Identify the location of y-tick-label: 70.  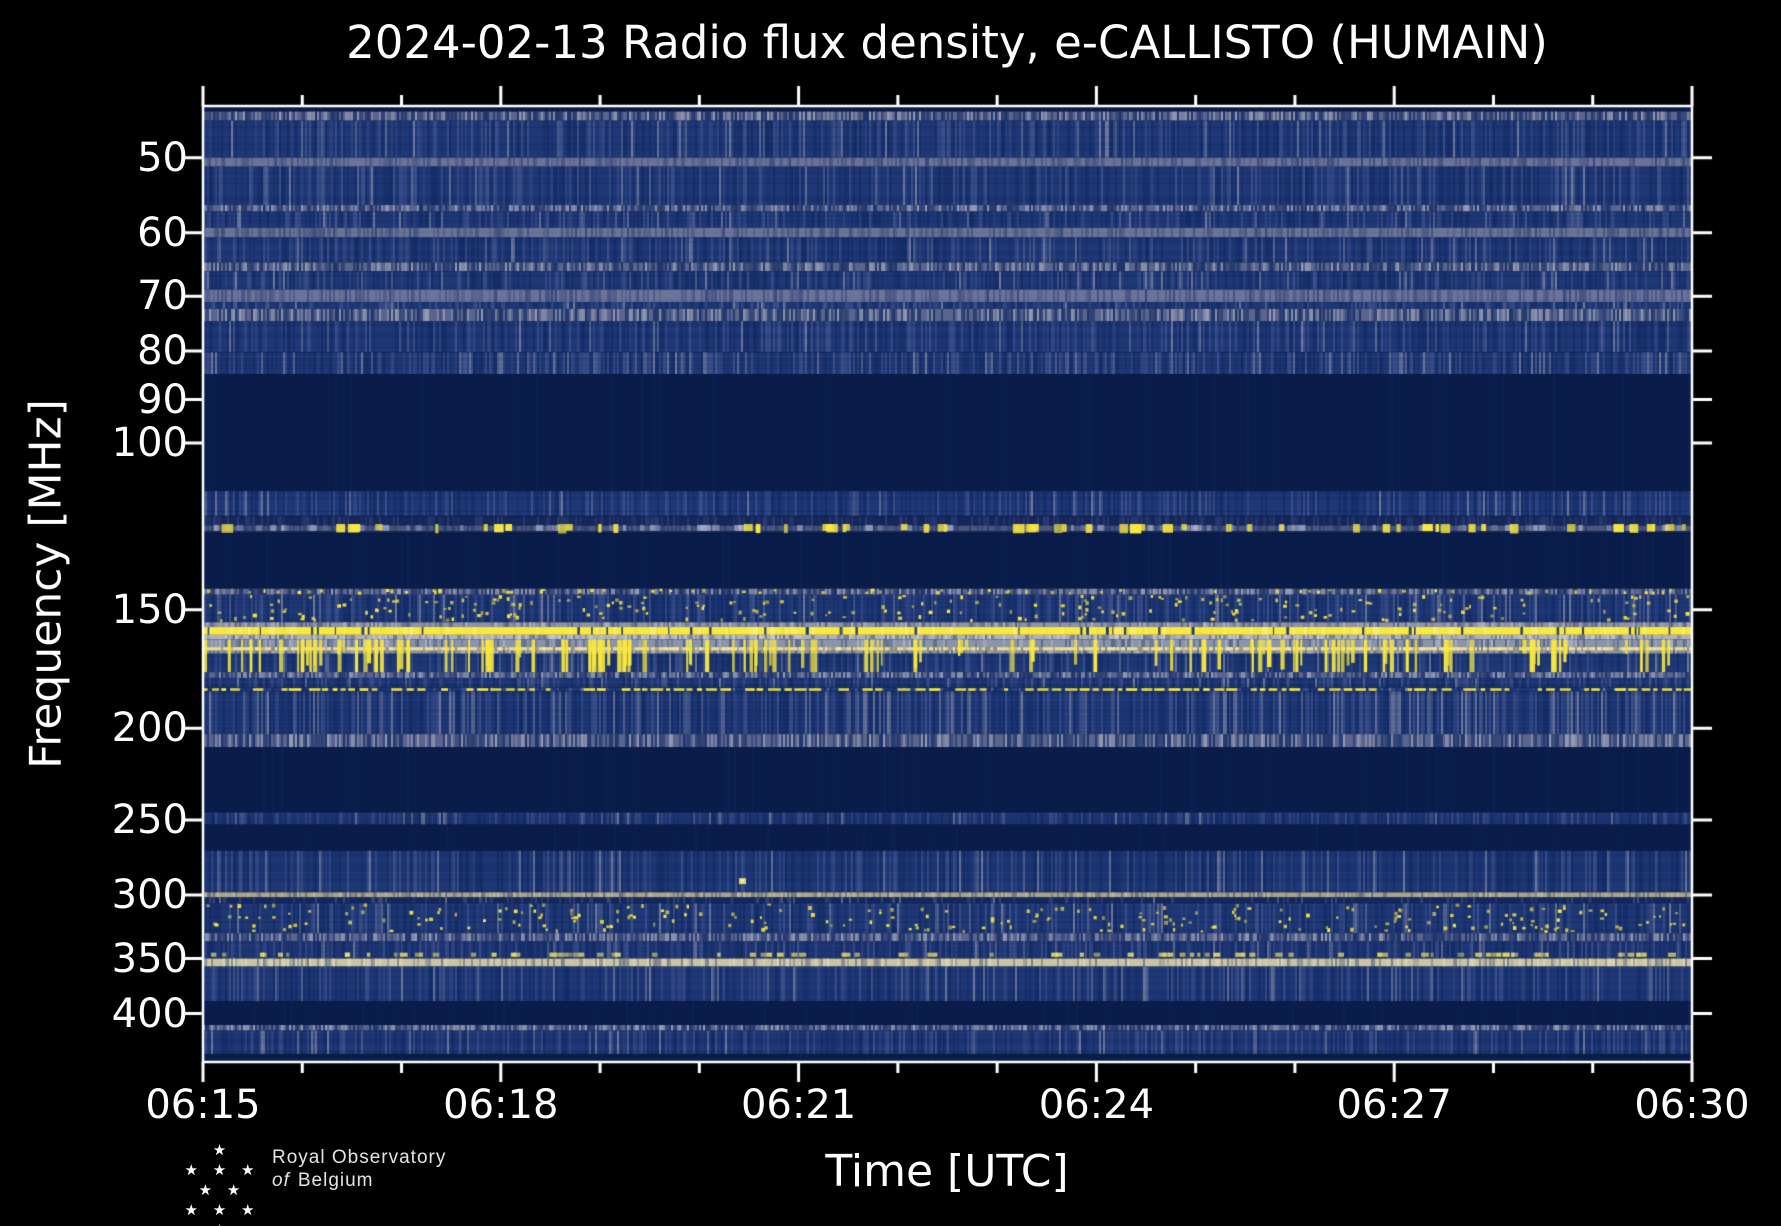
(162, 296).